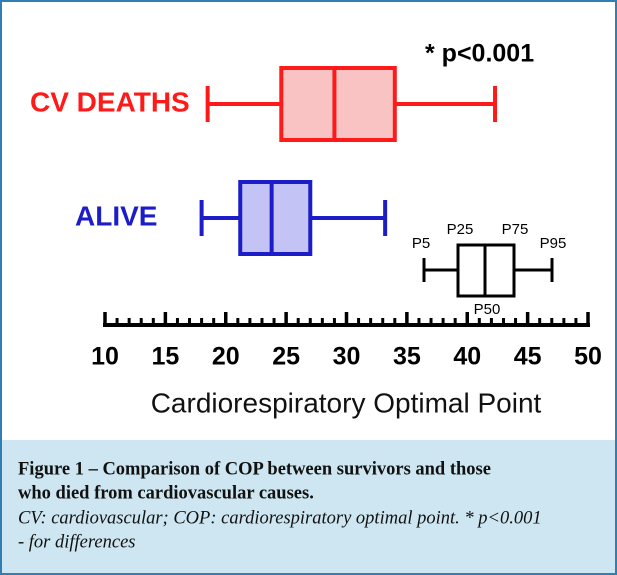  Describe the element at coordinates (460, 229) in the screenshot. I see `key-label: P25` at that location.